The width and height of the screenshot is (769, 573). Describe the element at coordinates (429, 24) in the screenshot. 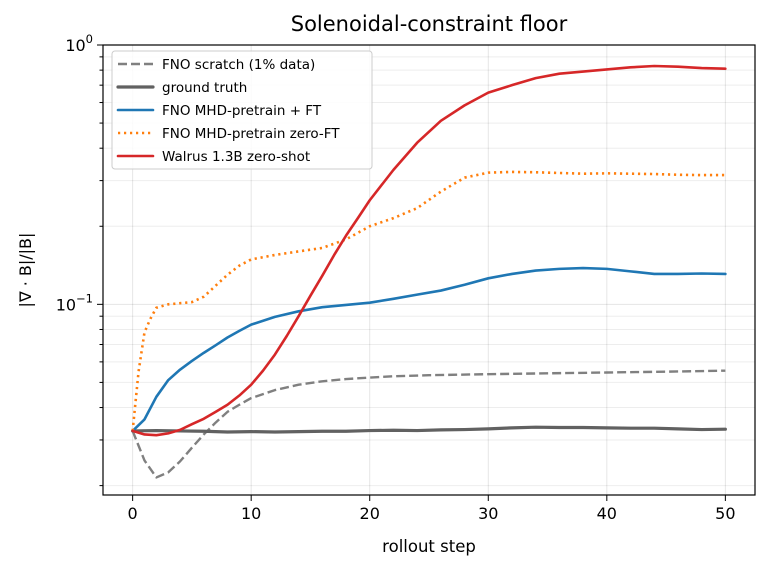

I see `chart-title: Solenoidal-constraint floor` at that location.